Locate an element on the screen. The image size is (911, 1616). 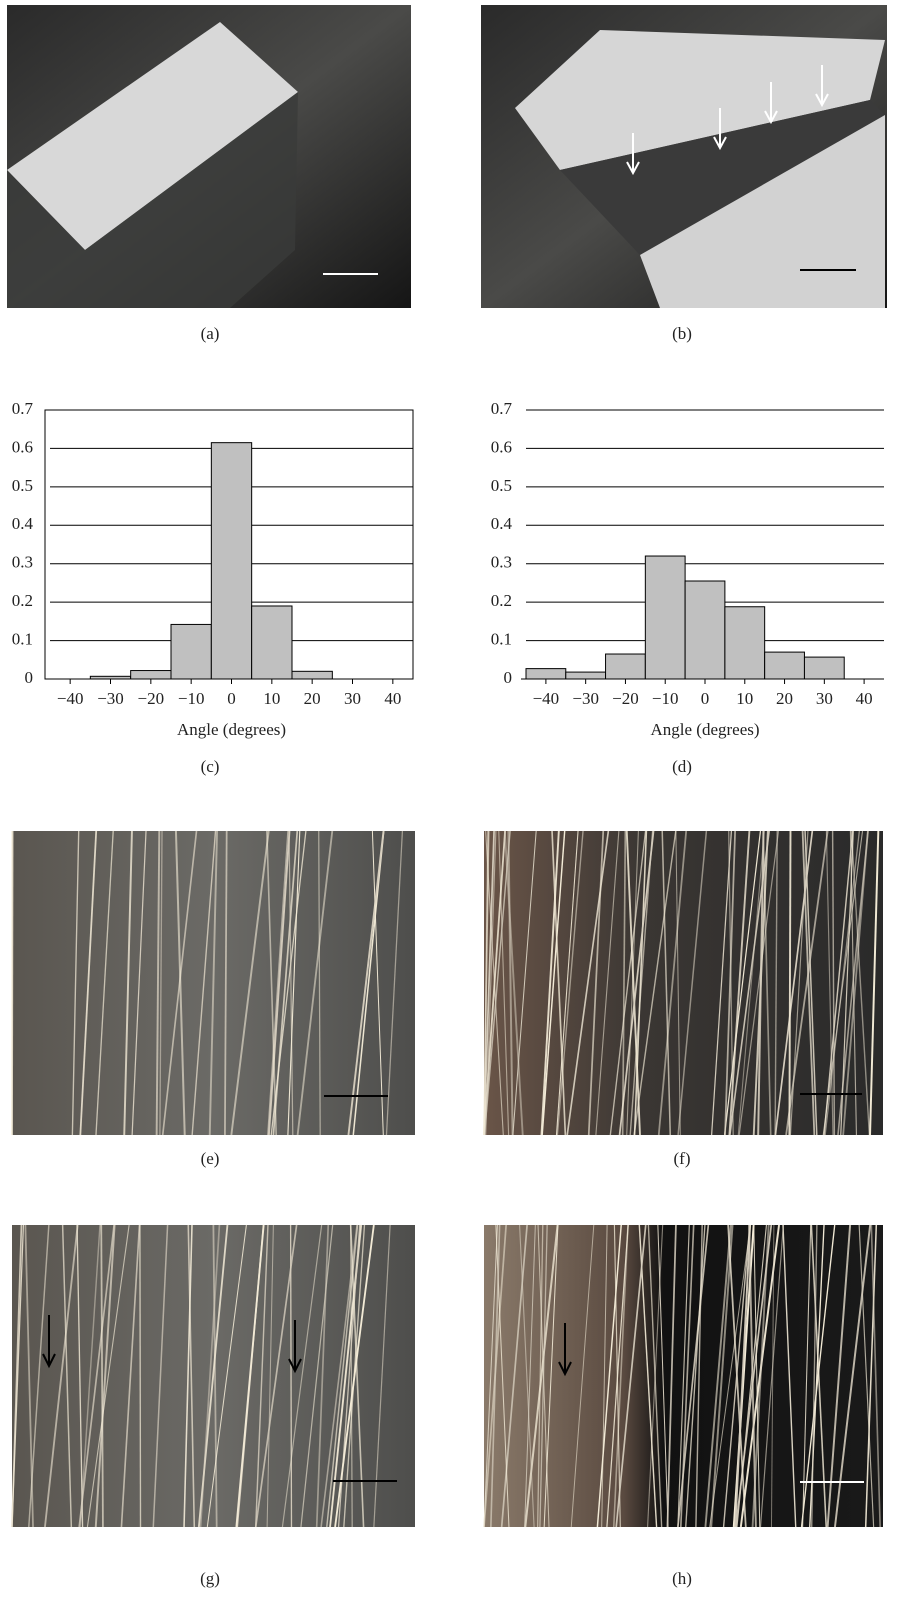
y-tick-label: 0.4 is located at coordinates (23, 523).